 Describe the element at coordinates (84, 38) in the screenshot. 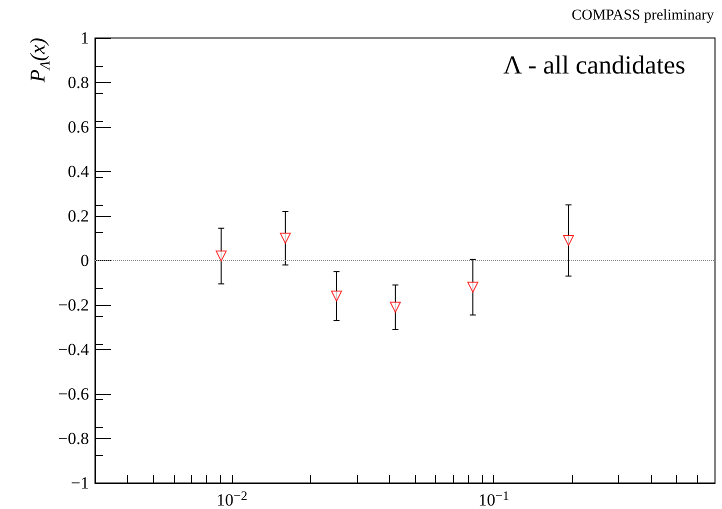

I see `y-tick-label: 1` at that location.